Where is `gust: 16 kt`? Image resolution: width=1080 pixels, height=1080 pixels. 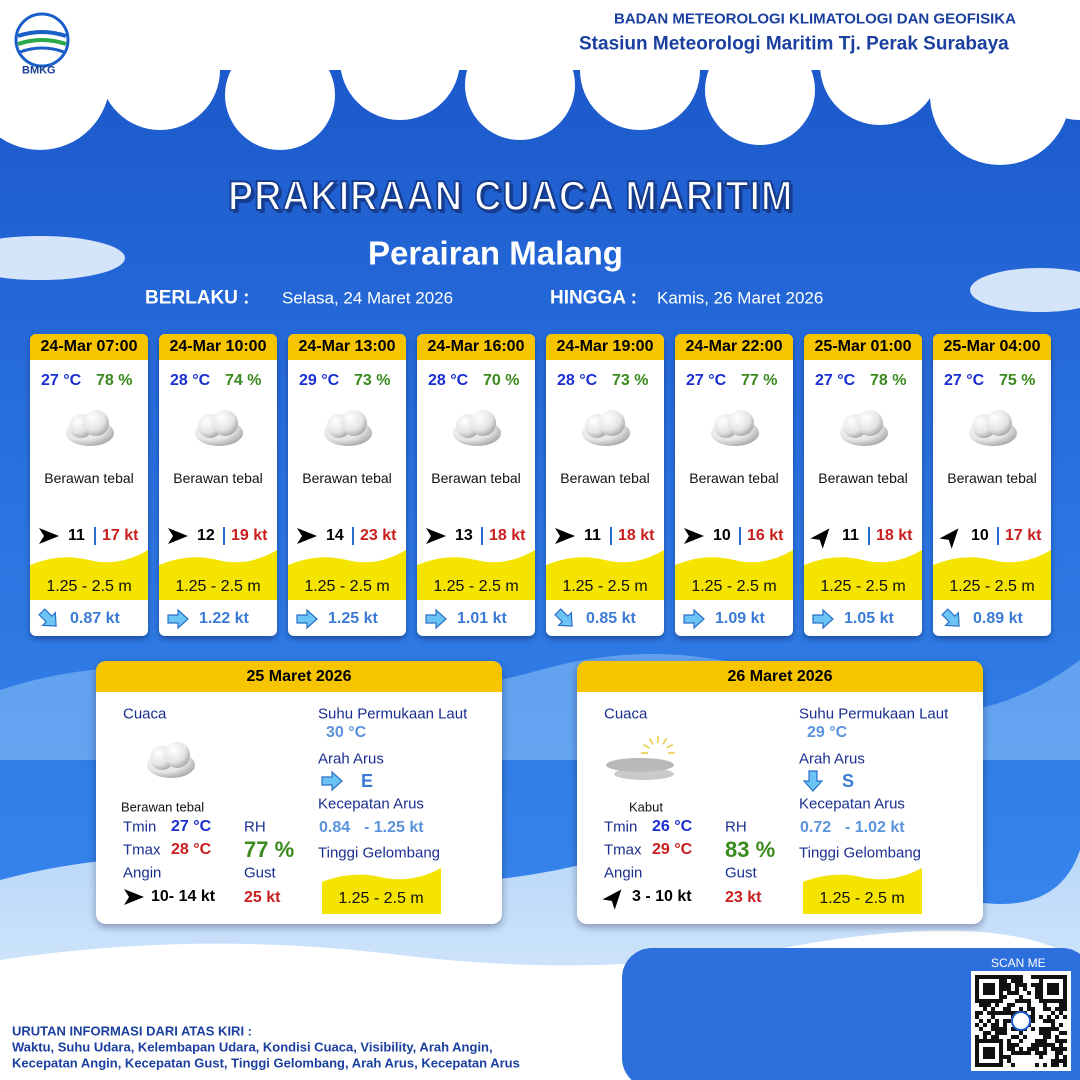 gust: 16 kt is located at coordinates (765, 535).